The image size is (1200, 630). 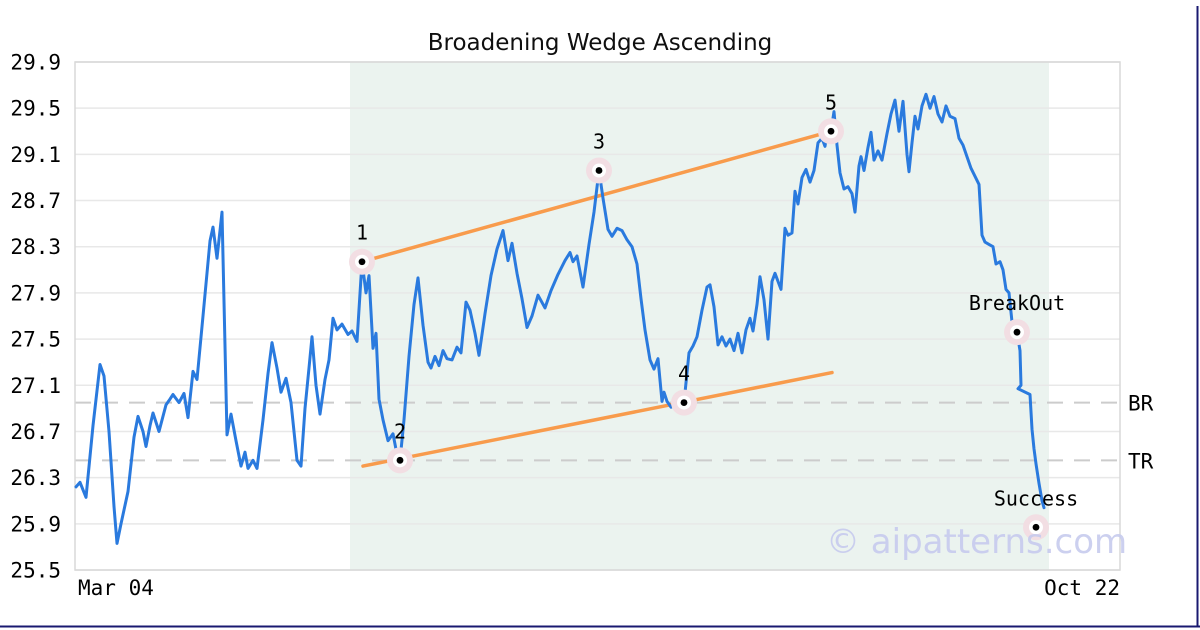 What do you see at coordinates (1141, 404) in the screenshot?
I see `level-label-br: BR` at bounding box center [1141, 404].